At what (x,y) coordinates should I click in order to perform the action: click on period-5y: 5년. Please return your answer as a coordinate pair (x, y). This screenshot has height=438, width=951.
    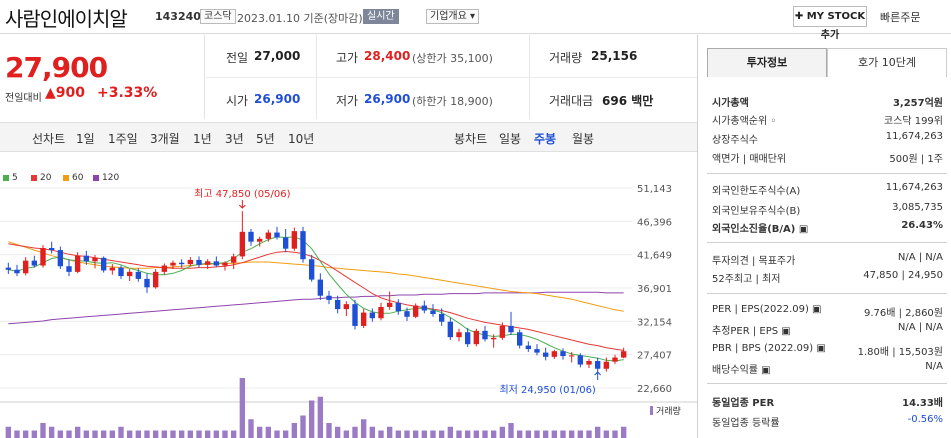
    Looking at the image, I should click on (265, 139).